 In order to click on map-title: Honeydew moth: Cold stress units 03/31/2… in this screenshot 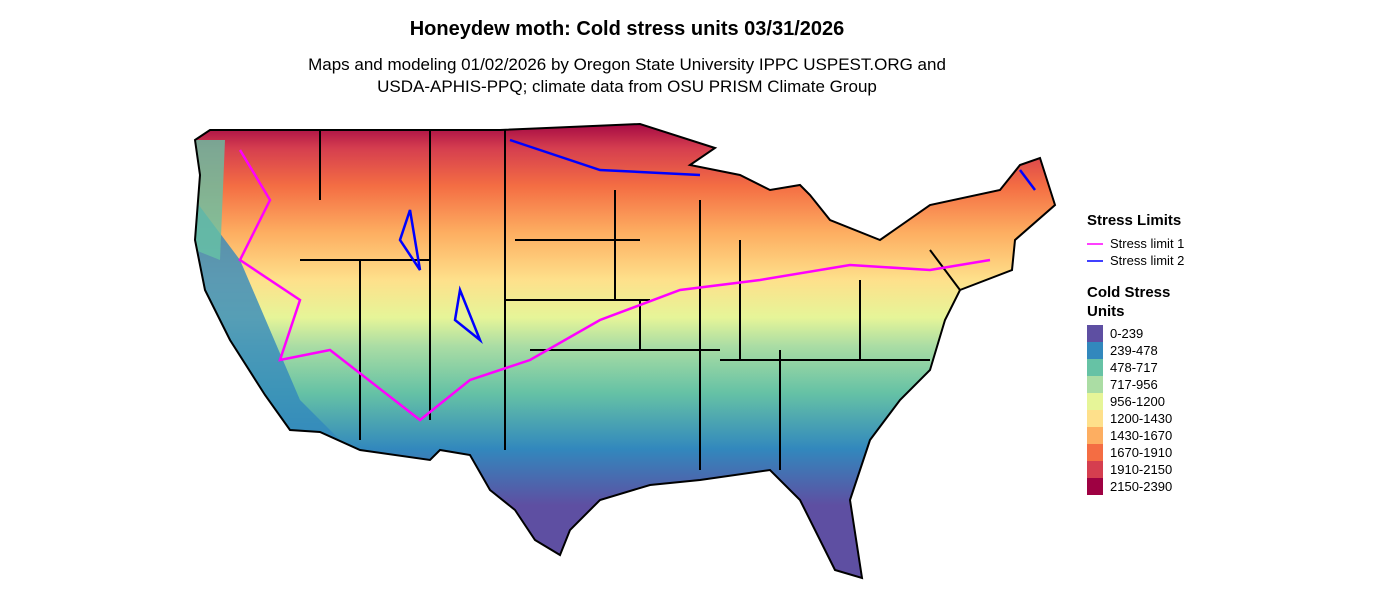, I will do `click(627, 29)`.